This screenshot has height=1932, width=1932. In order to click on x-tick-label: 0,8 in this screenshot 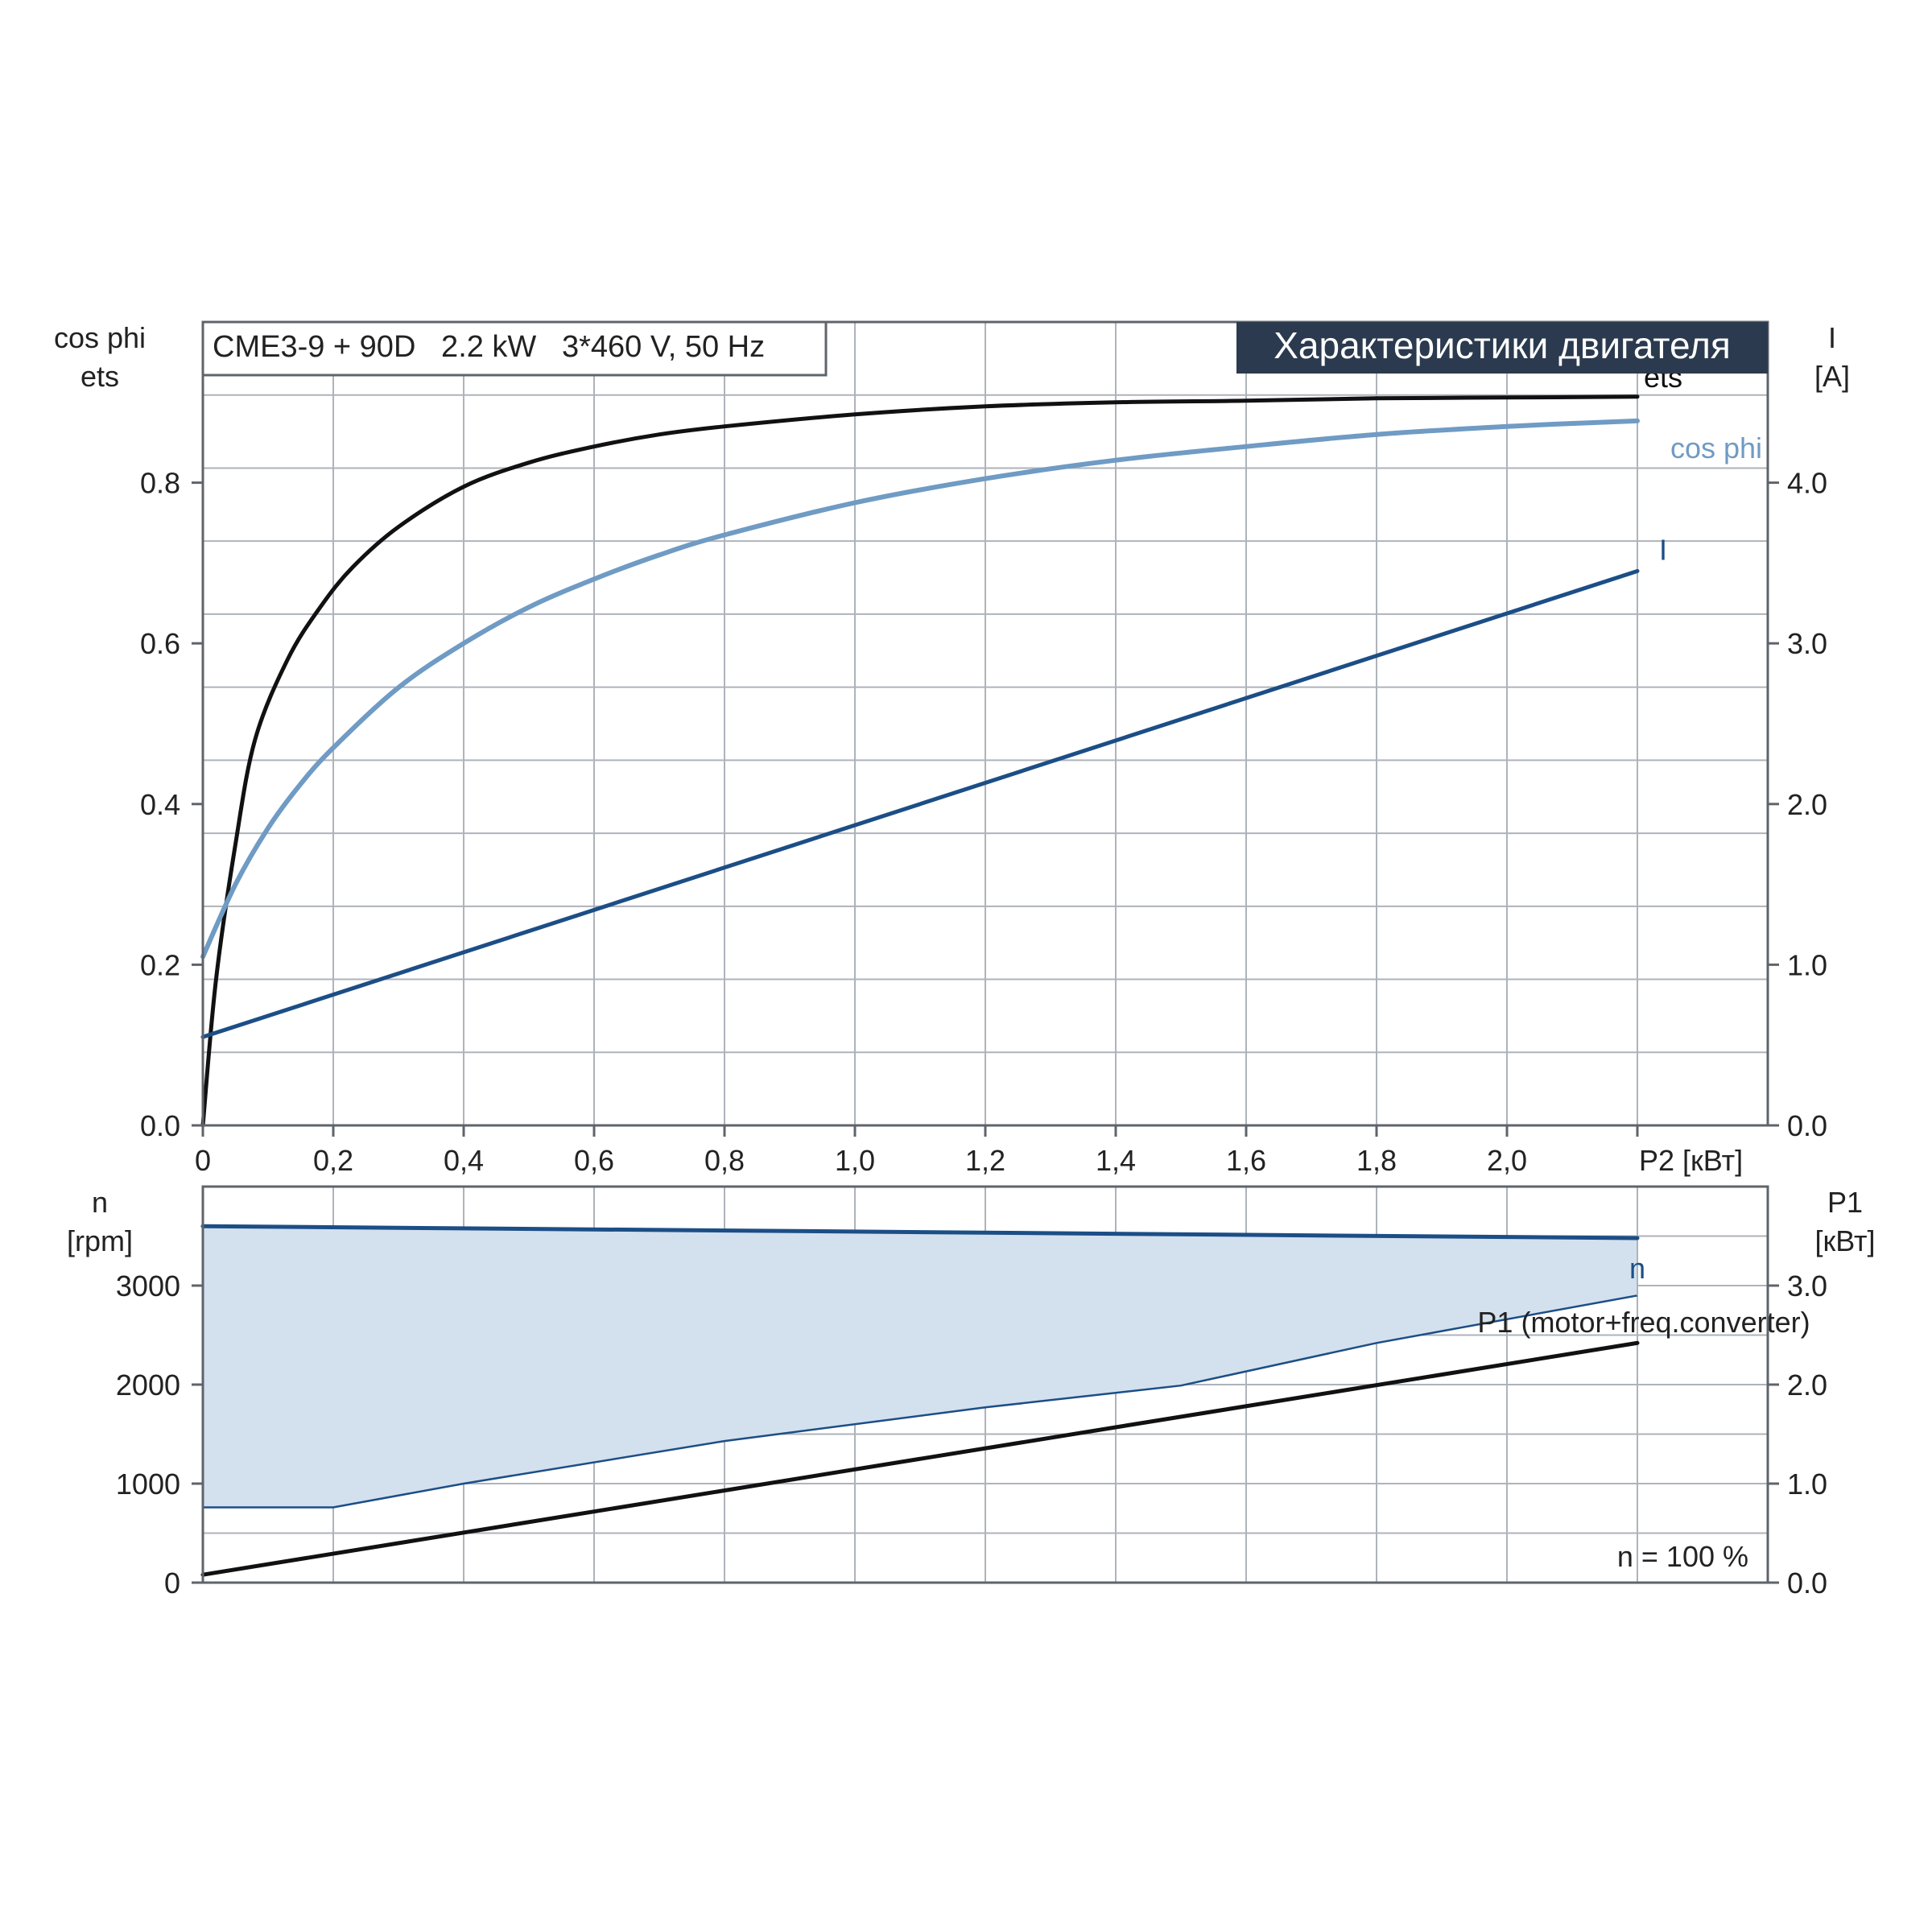, I will do `click(724, 1160)`.